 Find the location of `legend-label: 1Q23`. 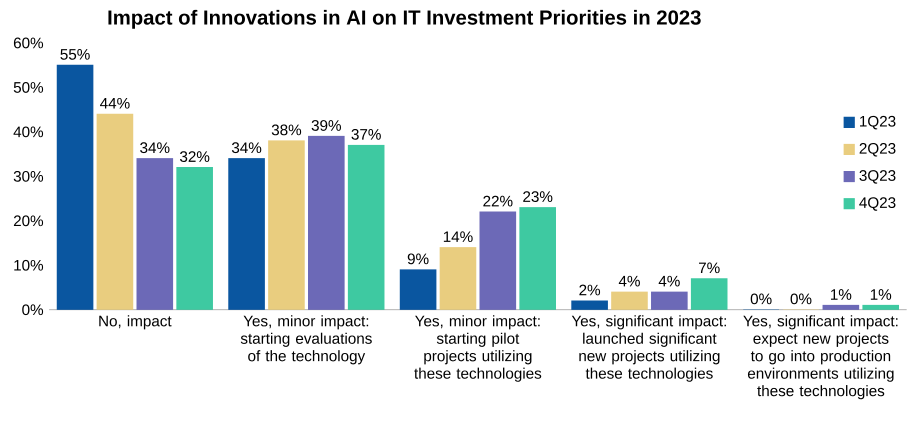

legend-label: 1Q23 is located at coordinates (878, 123).